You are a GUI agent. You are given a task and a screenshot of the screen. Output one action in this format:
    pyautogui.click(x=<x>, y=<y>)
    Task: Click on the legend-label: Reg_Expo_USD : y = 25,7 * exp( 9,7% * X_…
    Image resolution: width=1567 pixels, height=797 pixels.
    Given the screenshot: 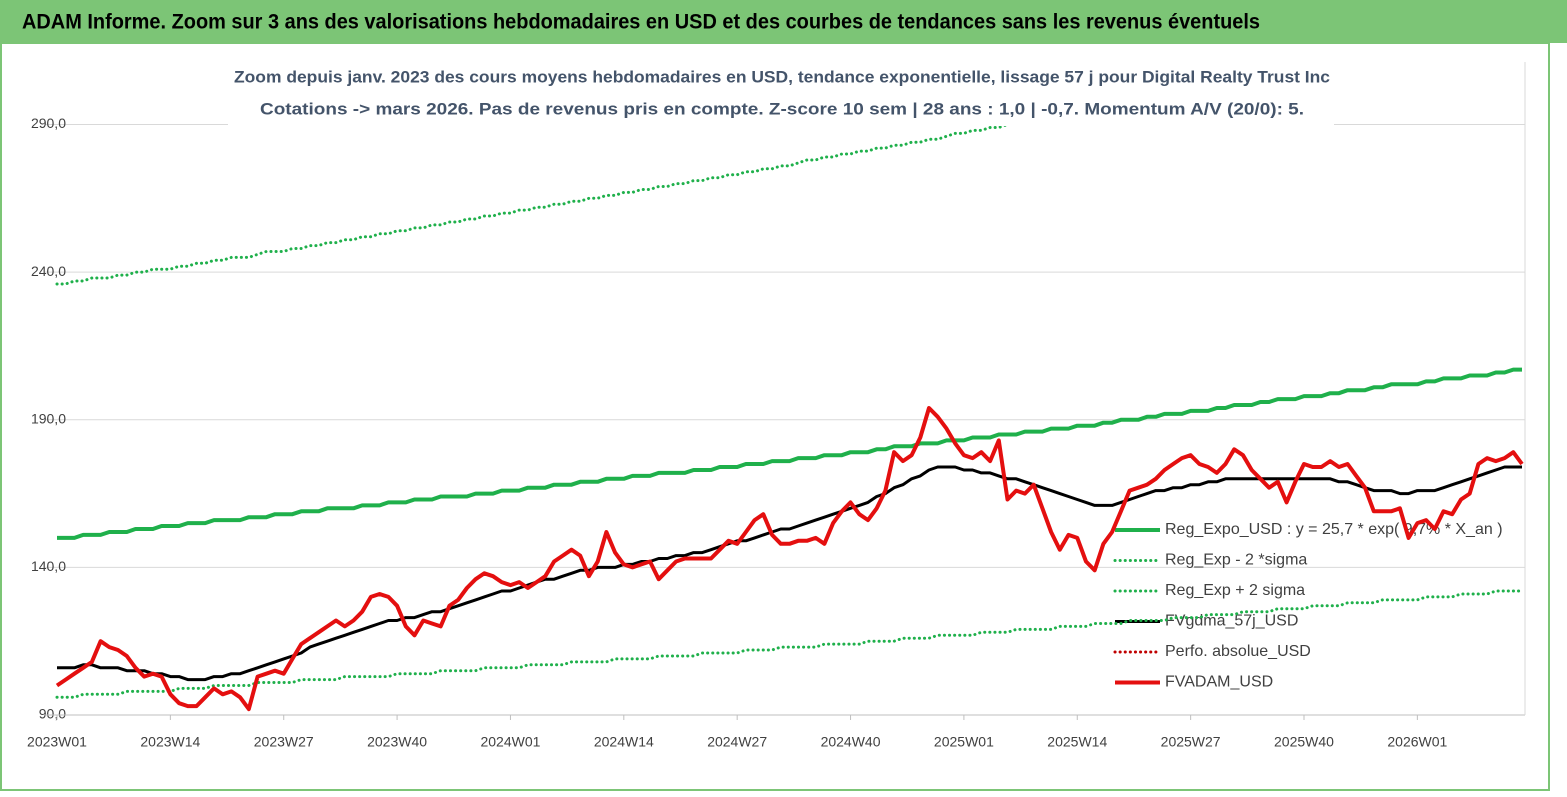 What is the action you would take?
    pyautogui.click(x=1334, y=529)
    